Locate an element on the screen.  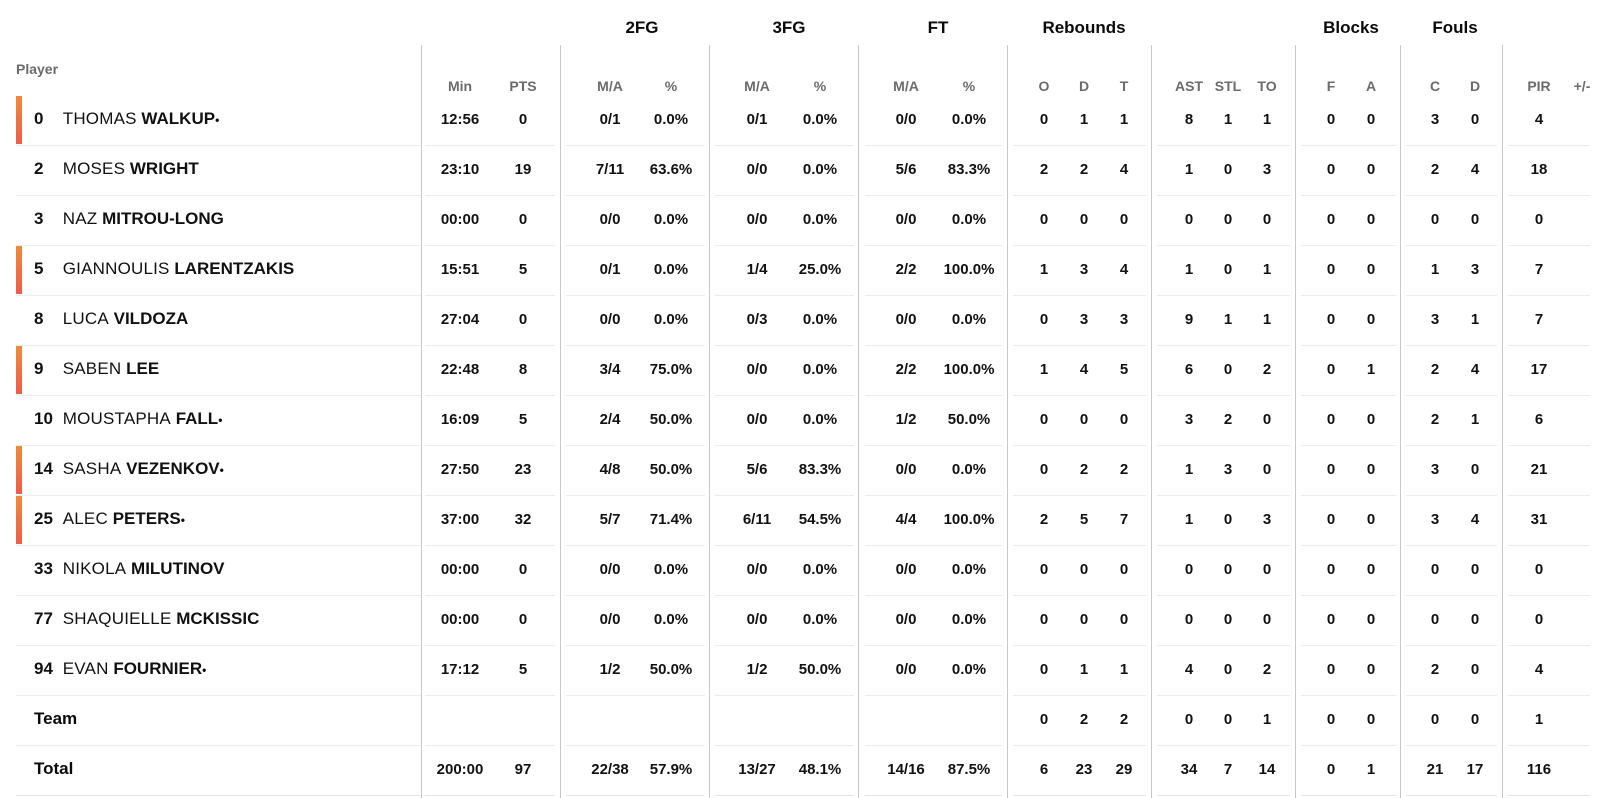
stat-reb-t: 2 is located at coordinates (1124, 719).